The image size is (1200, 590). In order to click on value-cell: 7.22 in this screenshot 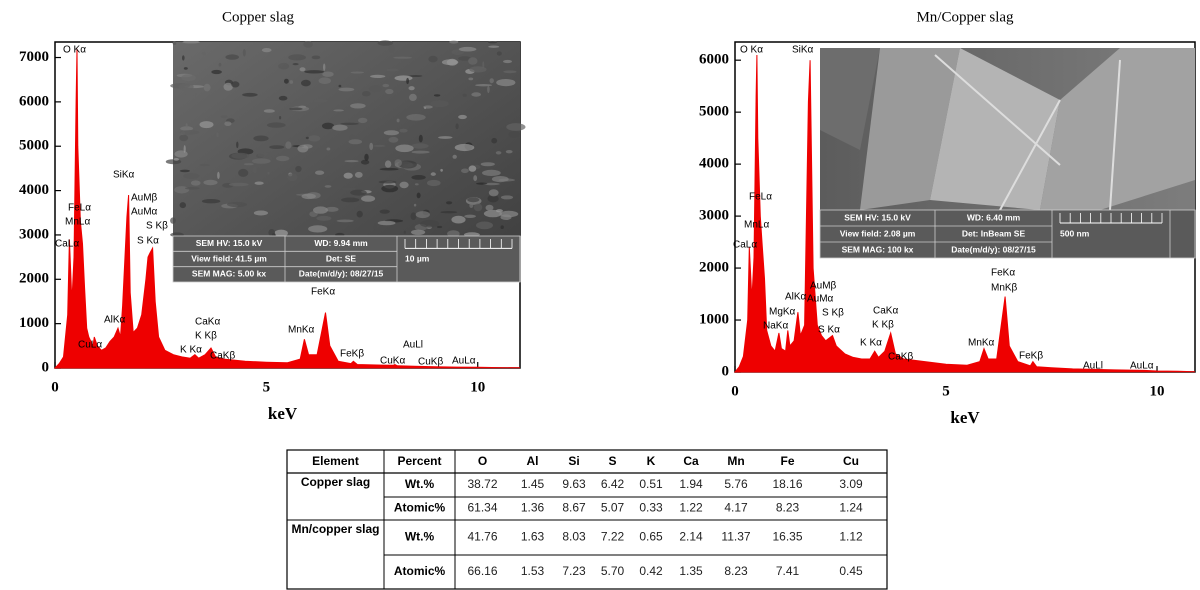, I will do `click(613, 537)`.